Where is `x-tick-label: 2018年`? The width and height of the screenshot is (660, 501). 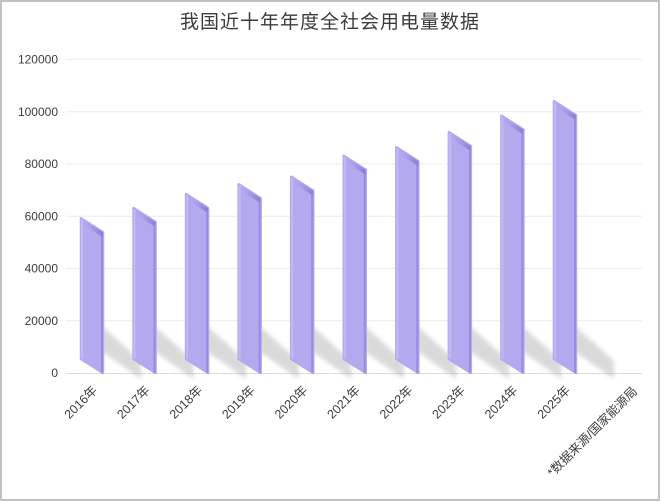 x-tick-label: 2018年 is located at coordinates (186, 402).